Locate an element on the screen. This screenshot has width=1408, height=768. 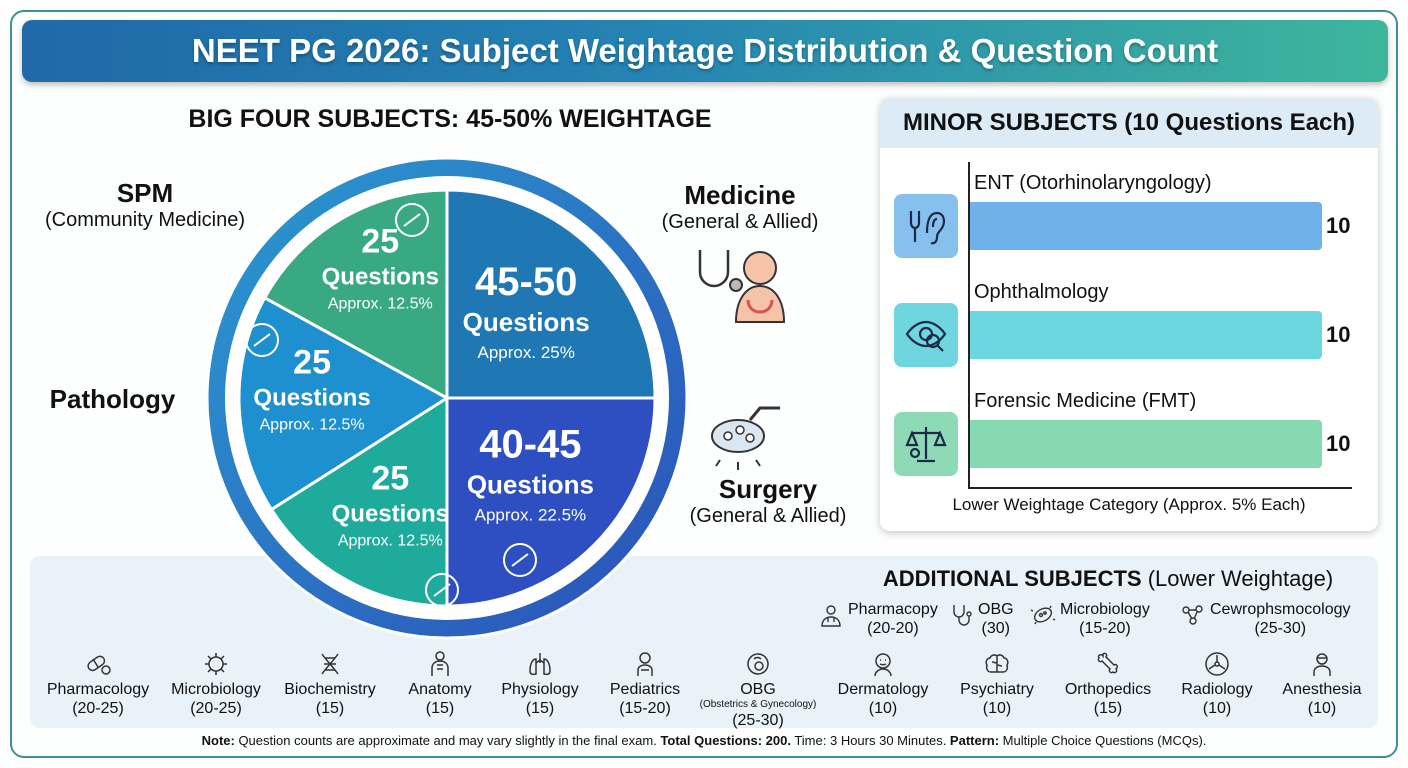
surgery-label-sub: (General & Allied) is located at coordinates (768, 516).